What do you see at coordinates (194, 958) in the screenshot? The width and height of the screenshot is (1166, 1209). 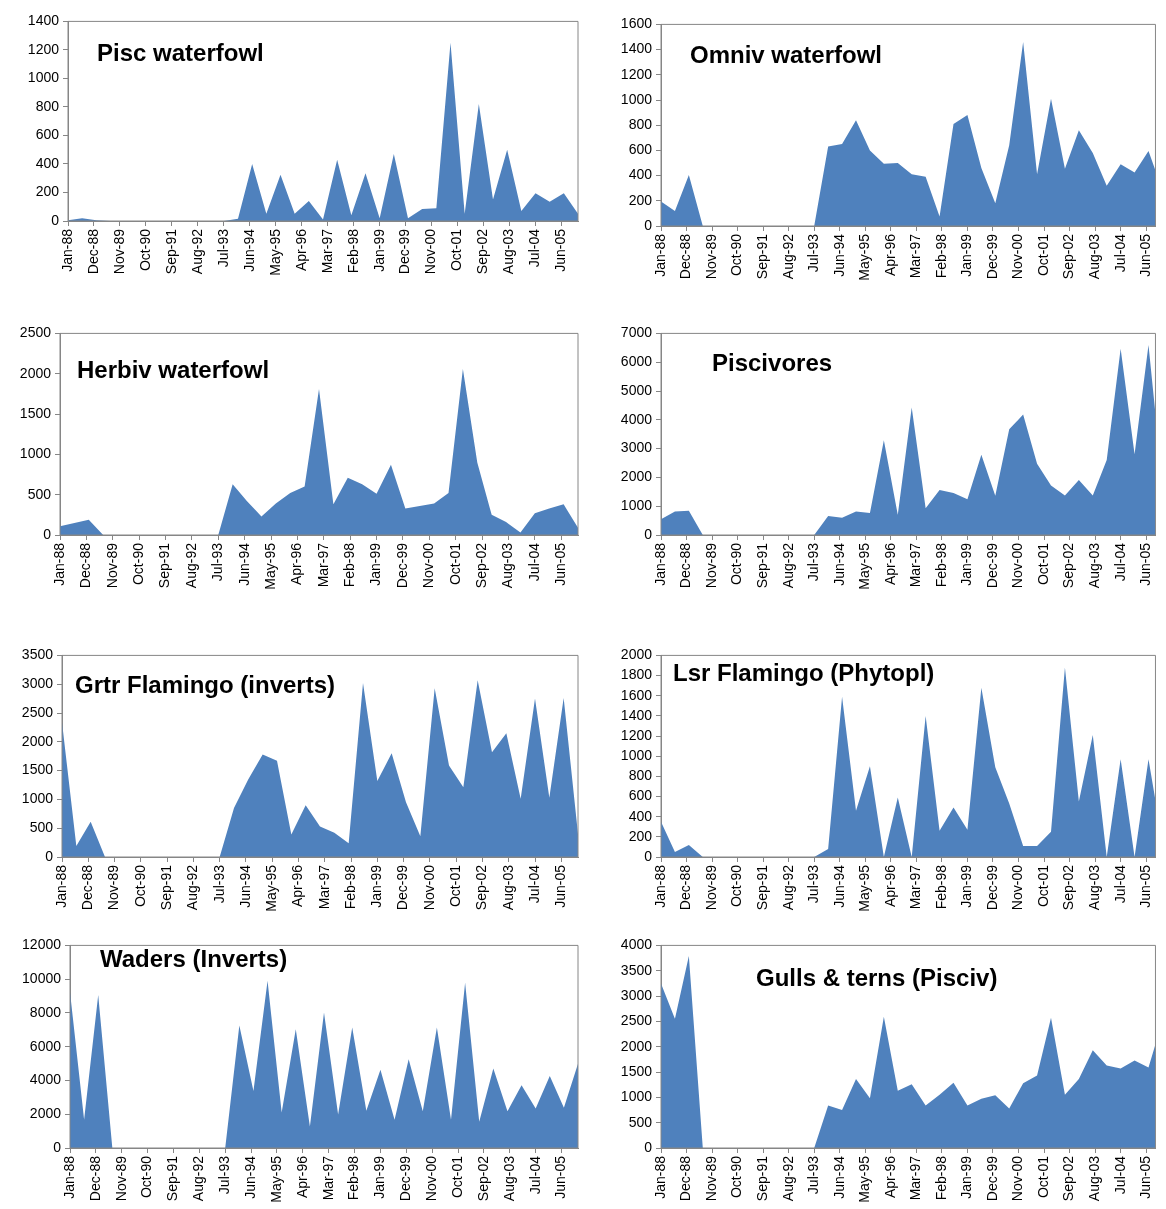 I see `chart-title: Waders (Inverts)` at bounding box center [194, 958].